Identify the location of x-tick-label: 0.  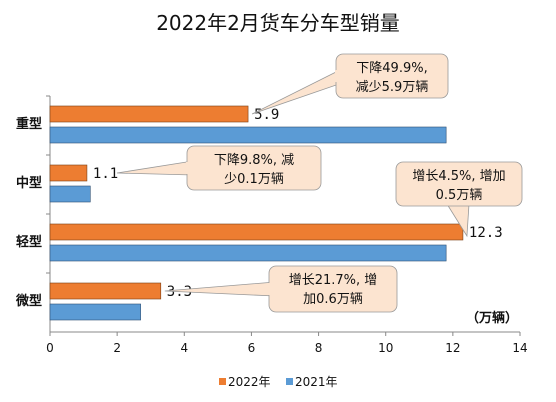
(50, 348).